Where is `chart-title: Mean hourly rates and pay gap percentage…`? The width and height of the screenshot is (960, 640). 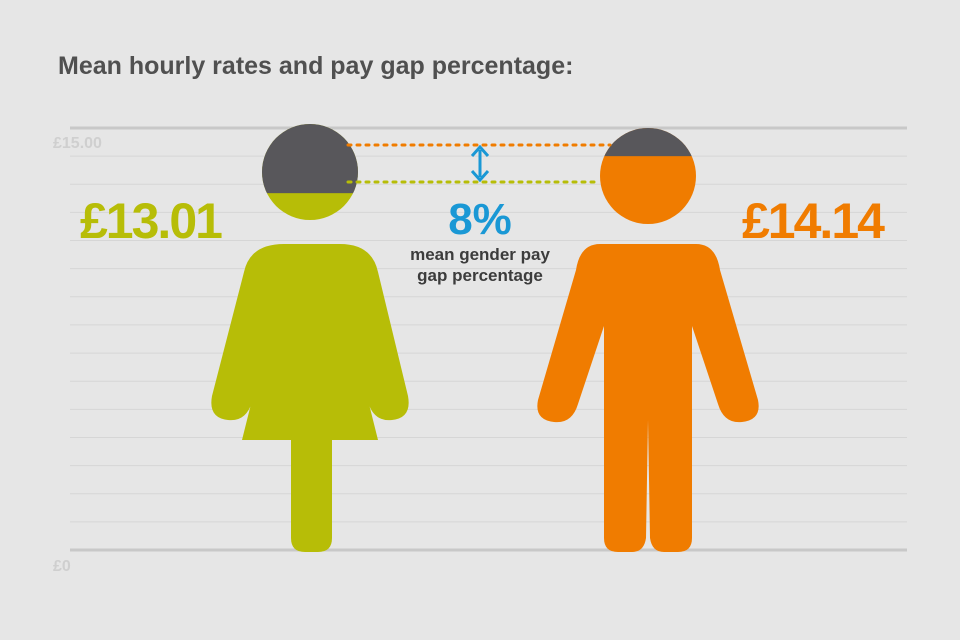
chart-title: Mean hourly rates and pay gap percentage… is located at coordinates (316, 66).